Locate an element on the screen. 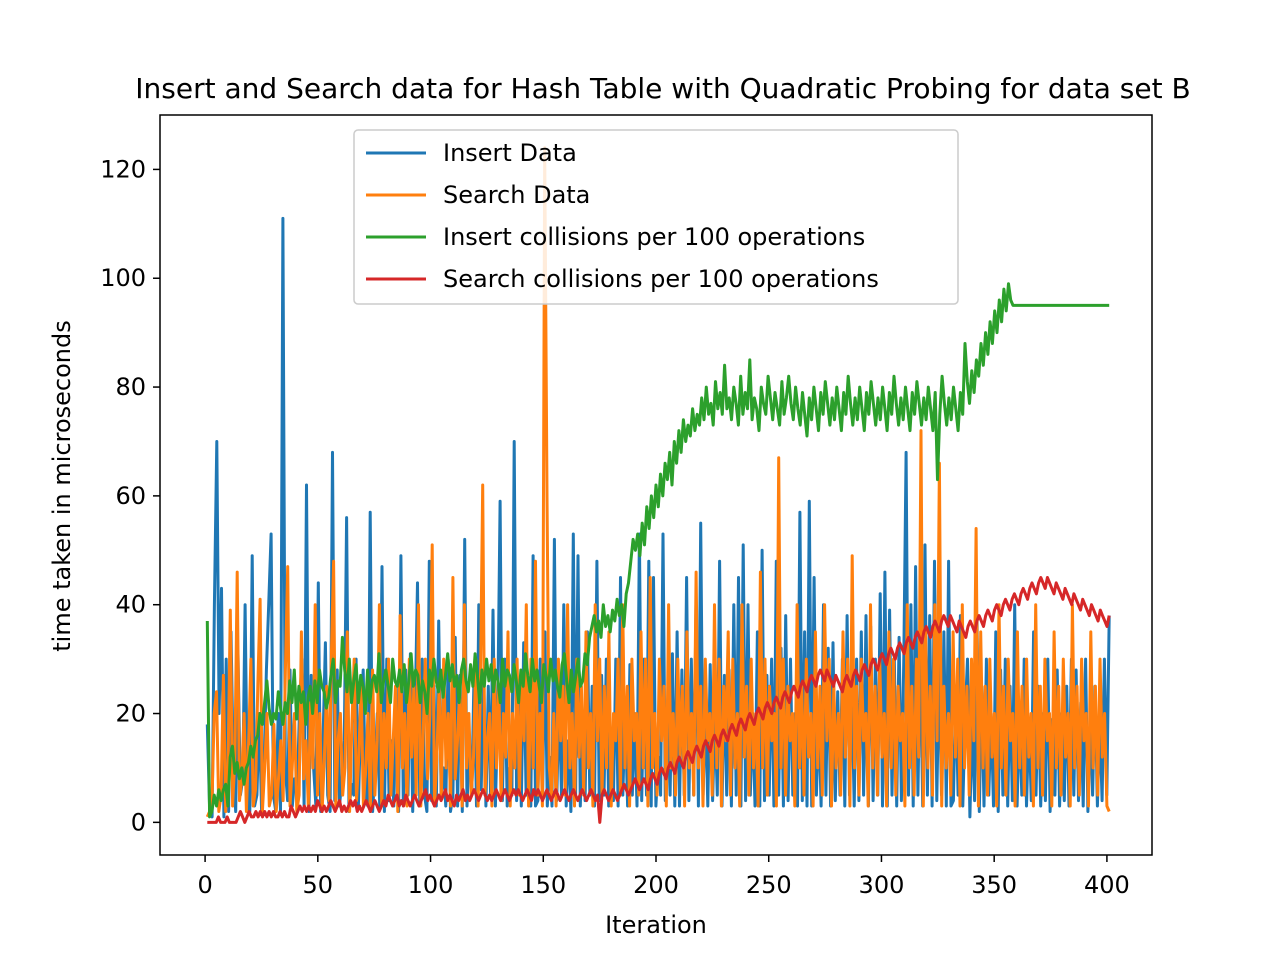  legend-label: Search Data is located at coordinates (516, 195).